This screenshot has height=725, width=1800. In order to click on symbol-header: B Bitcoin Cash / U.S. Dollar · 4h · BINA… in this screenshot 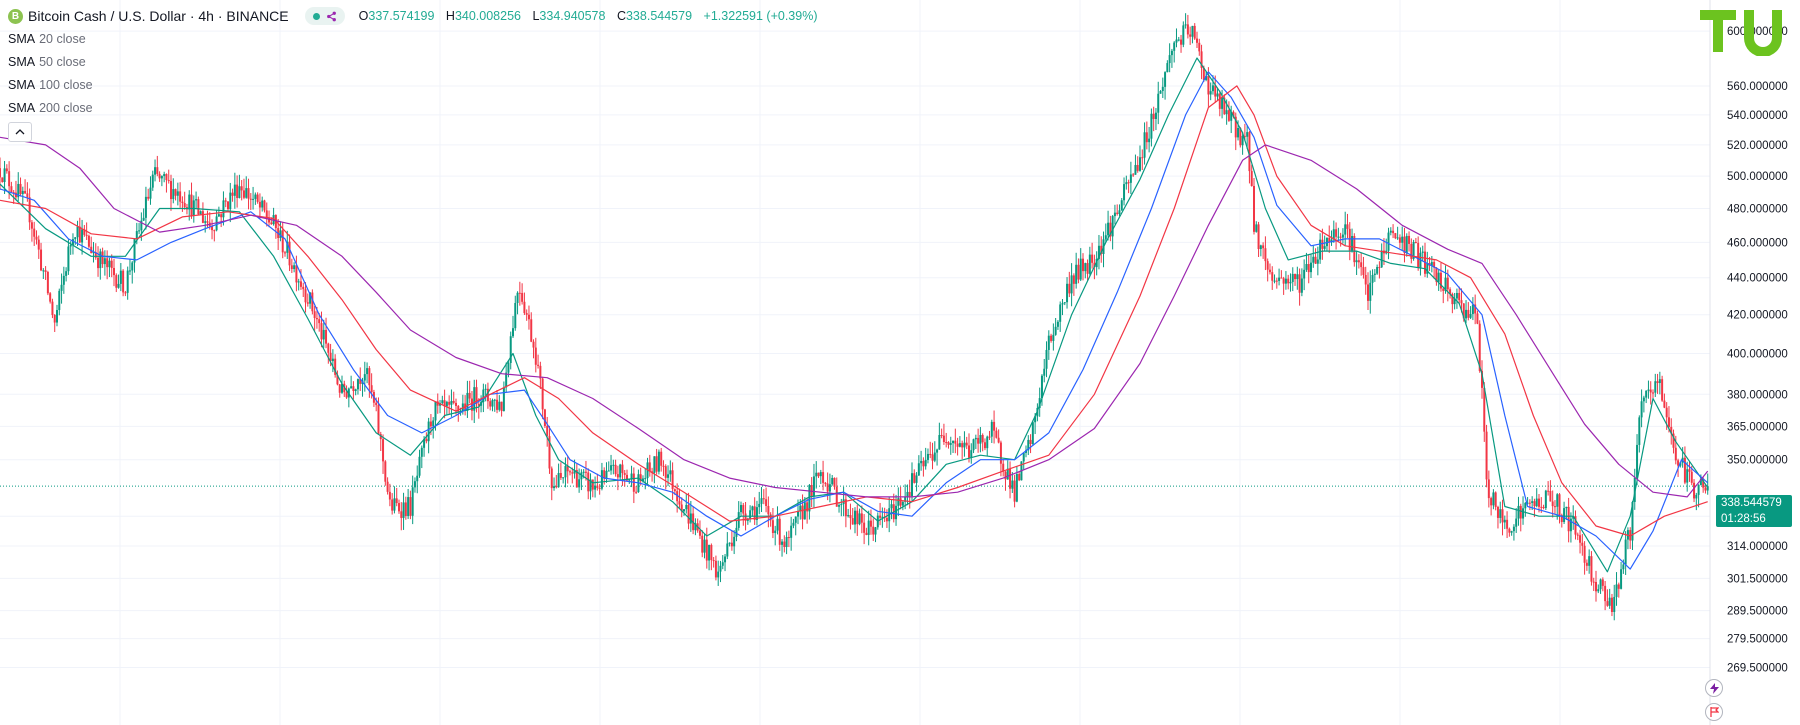, I will do `click(417, 16)`.